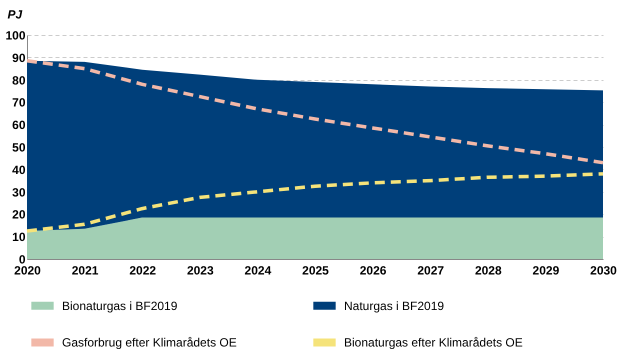 The height and width of the screenshot is (363, 629). Describe the element at coordinates (19, 237) in the screenshot. I see `y-tick-label: 10` at that location.